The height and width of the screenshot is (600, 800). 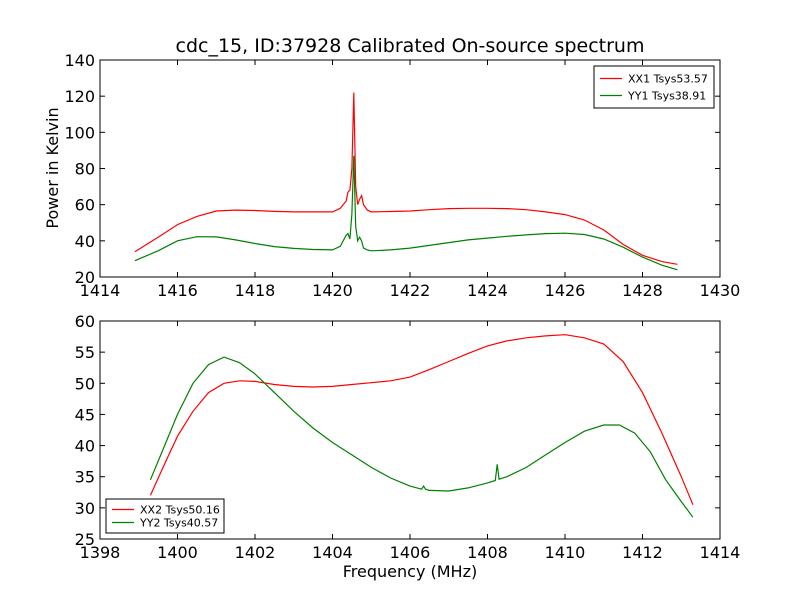 I want to click on x-tick-label: 1426, so click(x=565, y=290).